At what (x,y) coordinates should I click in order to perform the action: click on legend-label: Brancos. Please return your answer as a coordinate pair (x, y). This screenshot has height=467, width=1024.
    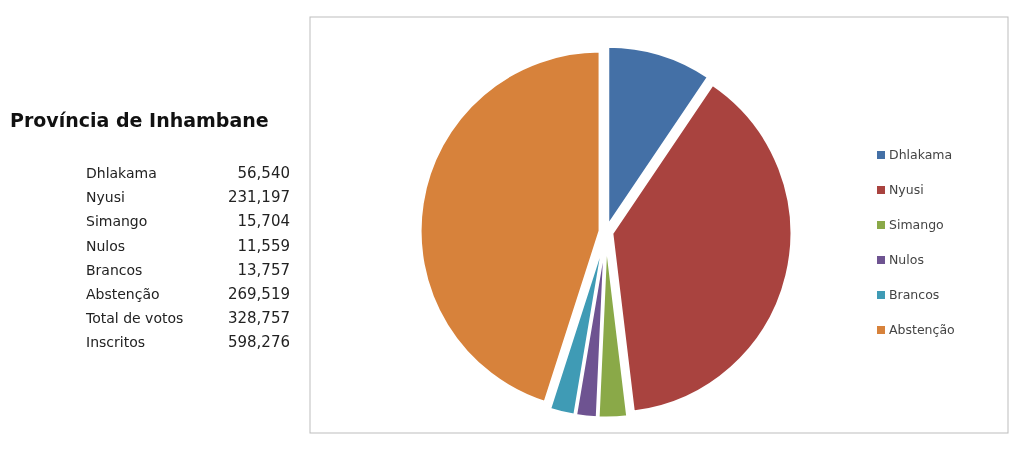
    Looking at the image, I should click on (914, 294).